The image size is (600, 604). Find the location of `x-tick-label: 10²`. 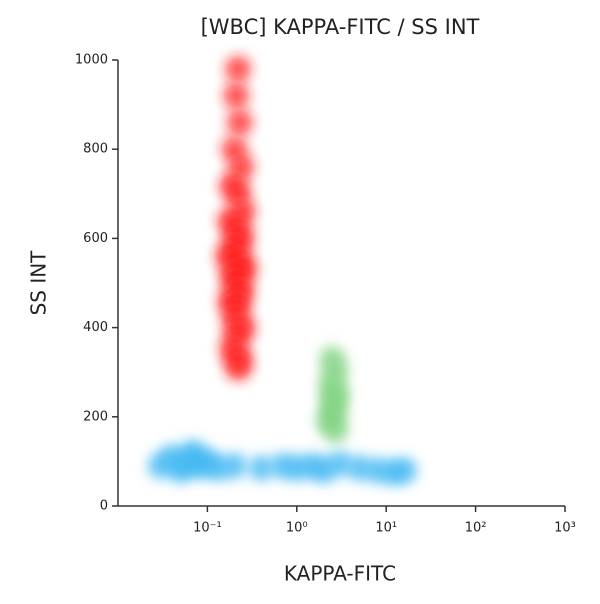

x-tick-label: 10² is located at coordinates (476, 528).